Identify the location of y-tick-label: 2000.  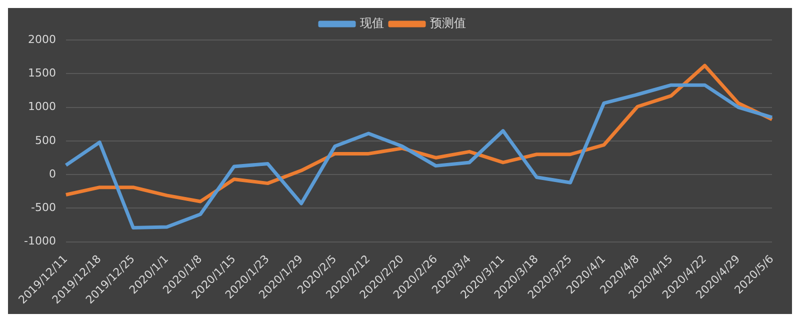
(42, 39).